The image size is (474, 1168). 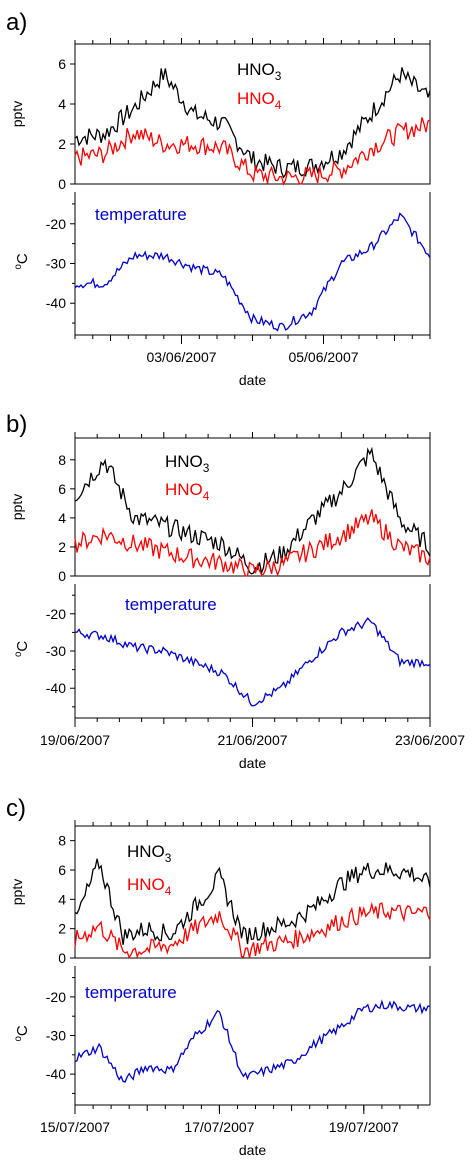 What do you see at coordinates (252, 740) in the screenshot?
I see `x-tick-label: 21/06/2007` at bounding box center [252, 740].